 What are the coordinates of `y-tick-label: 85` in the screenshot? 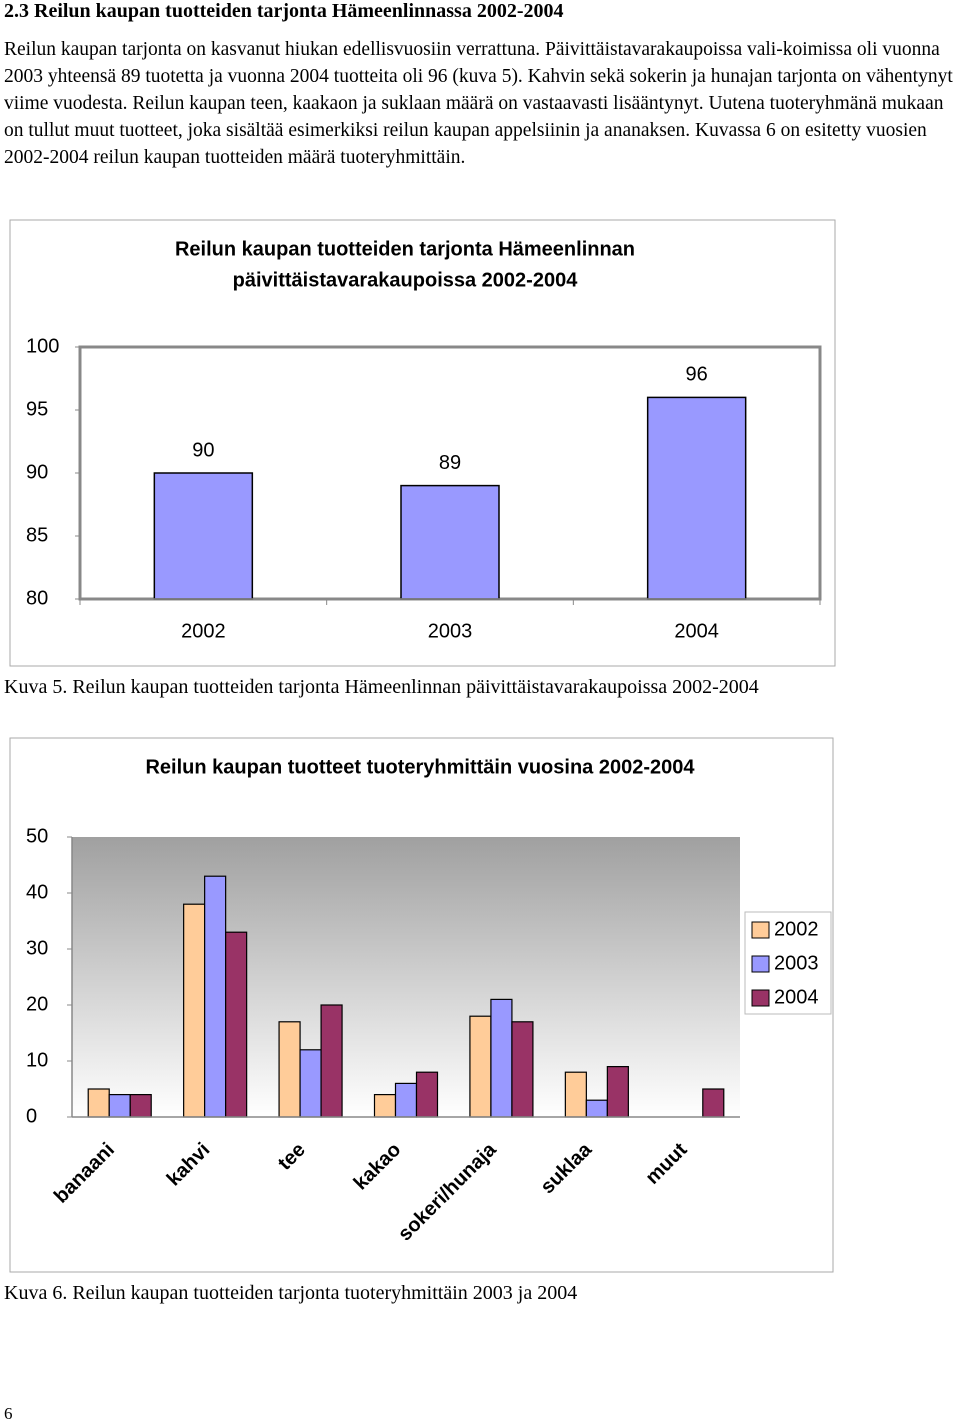 It's located at (37, 535).